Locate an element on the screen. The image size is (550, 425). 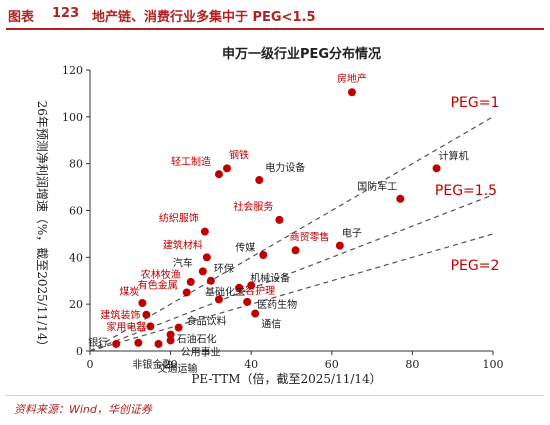
figure-title: 地产链、消费行业多集中于 PEG<1.5 is located at coordinates (204, 17).